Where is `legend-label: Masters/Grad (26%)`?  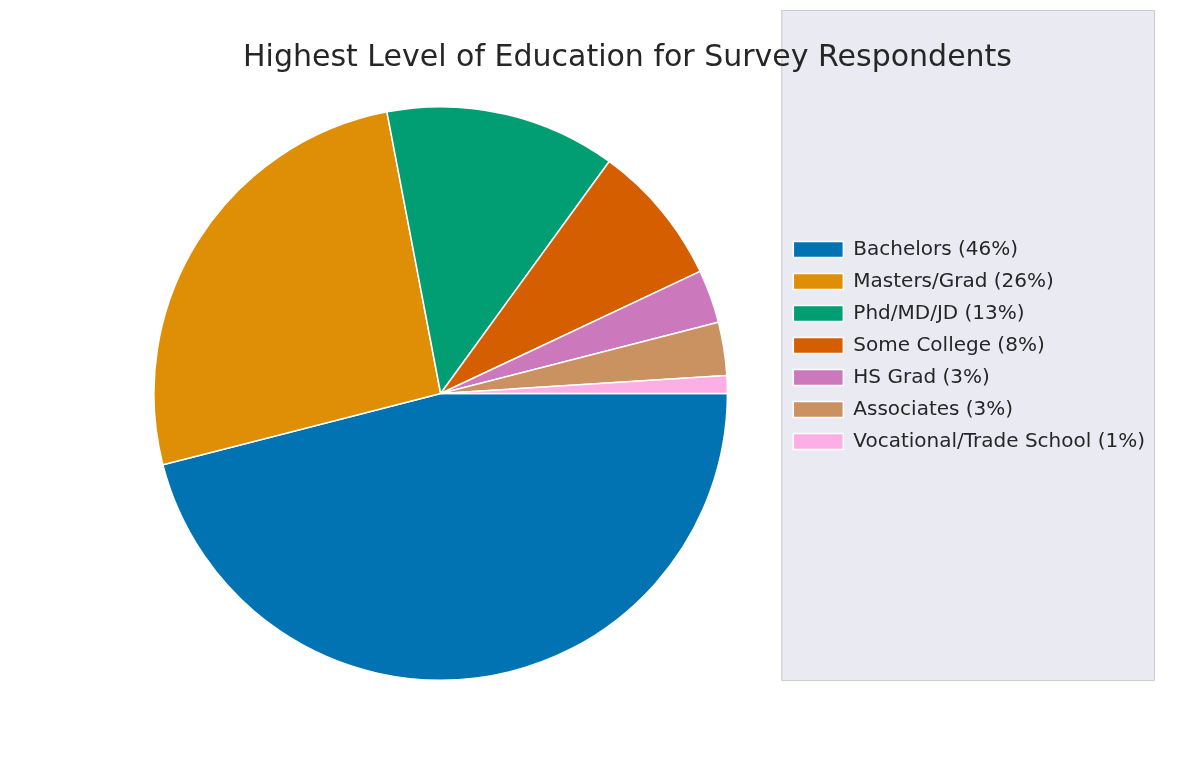 legend-label: Masters/Grad (26%) is located at coordinates (953, 279).